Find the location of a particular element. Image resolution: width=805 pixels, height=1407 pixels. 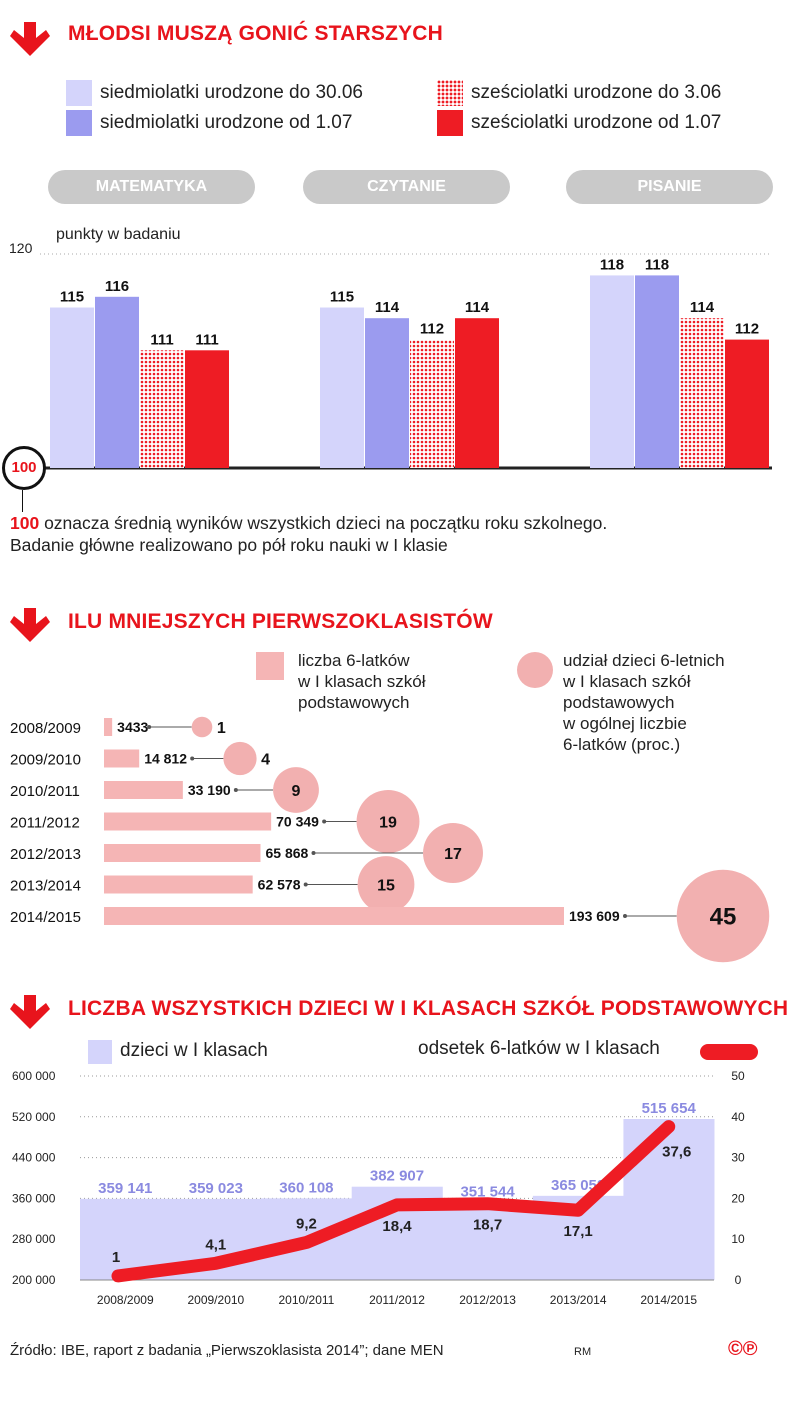

y-tick-label: 520 000 is located at coordinates (34, 1117).